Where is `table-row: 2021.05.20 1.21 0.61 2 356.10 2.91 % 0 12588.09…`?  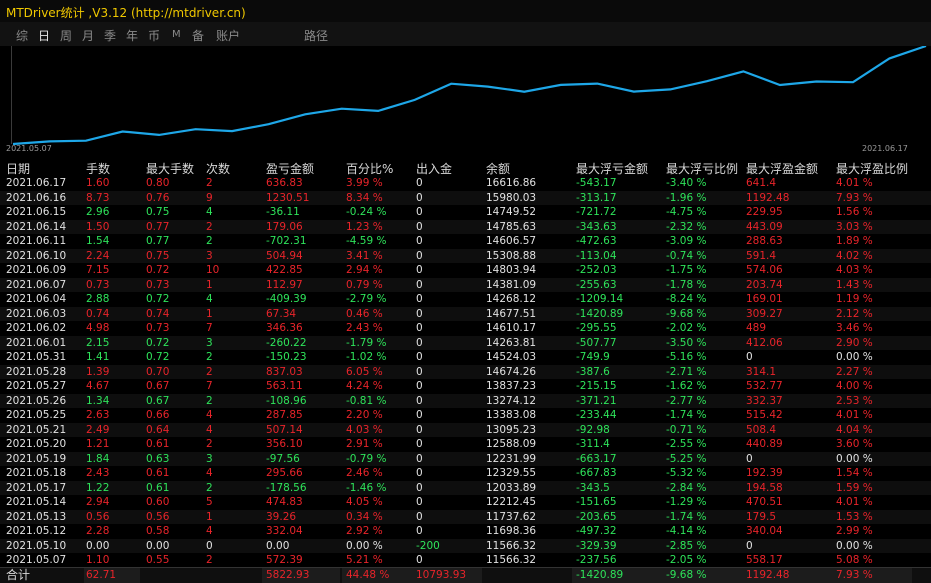 table-row: 2021.05.20 1.21 0.61 2 356.10 2.91 % 0 12588.09… is located at coordinates (465, 444).